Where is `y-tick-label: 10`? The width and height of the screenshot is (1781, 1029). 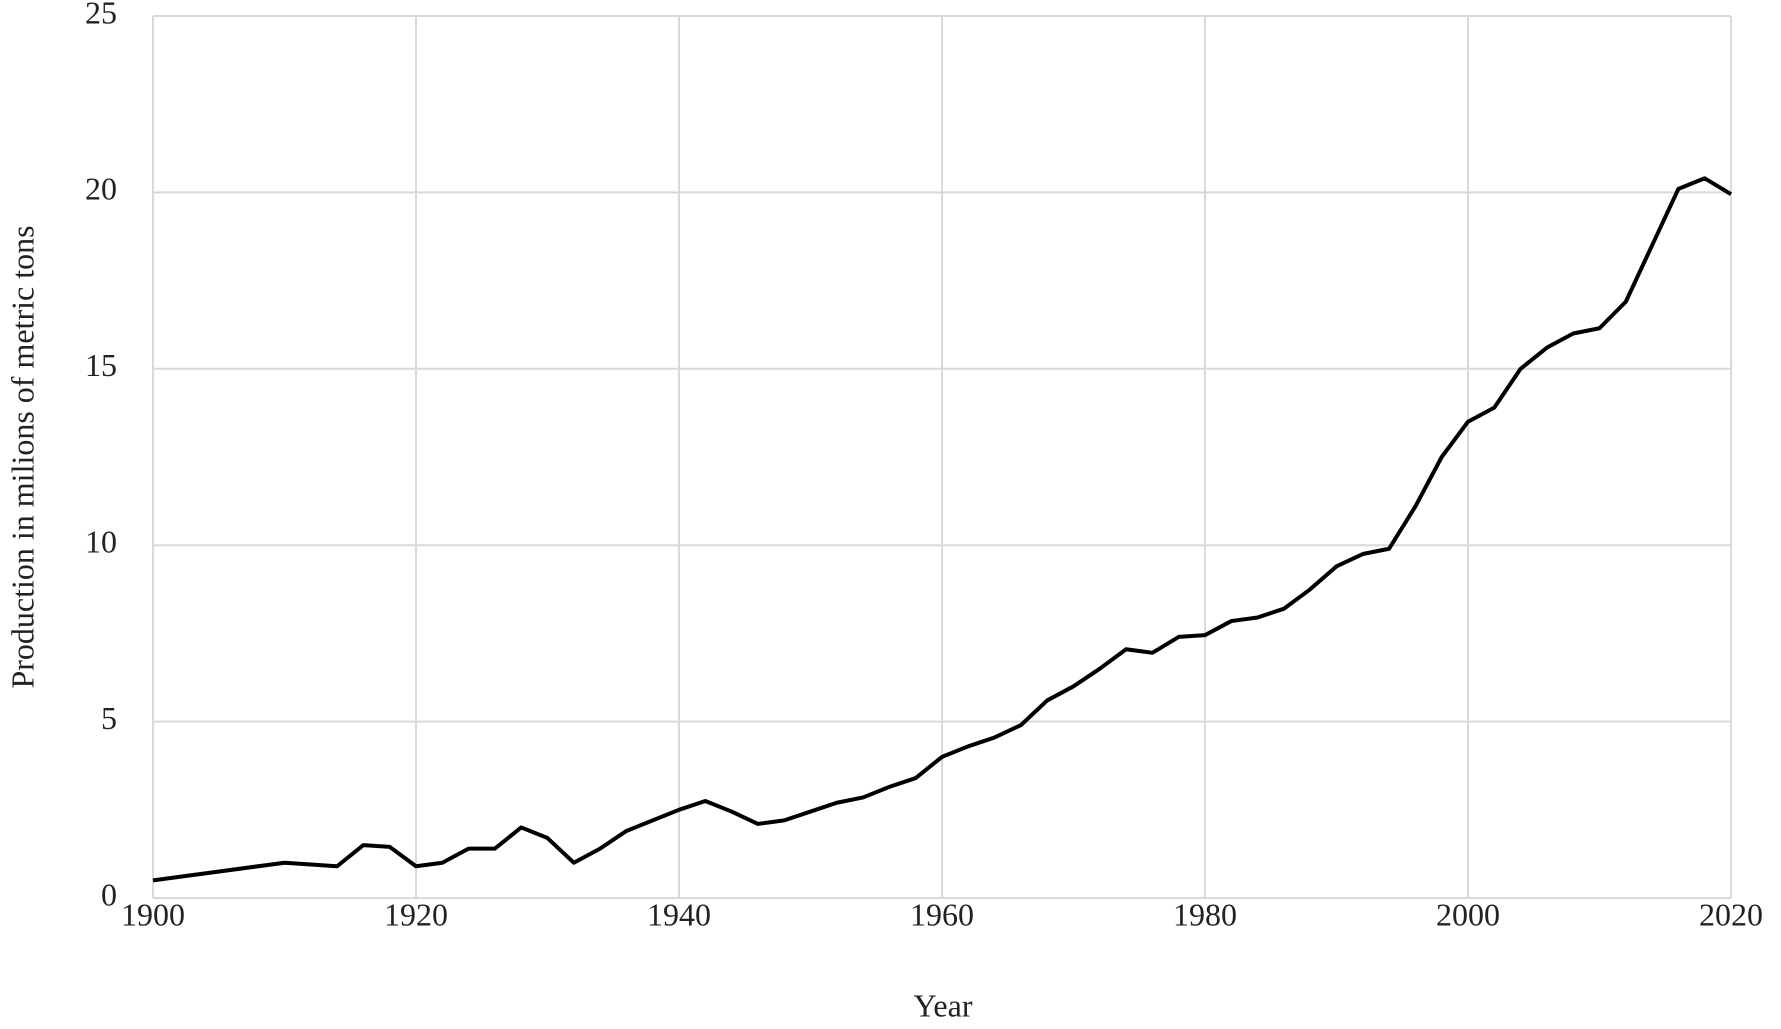 y-tick-label: 10 is located at coordinates (101, 542).